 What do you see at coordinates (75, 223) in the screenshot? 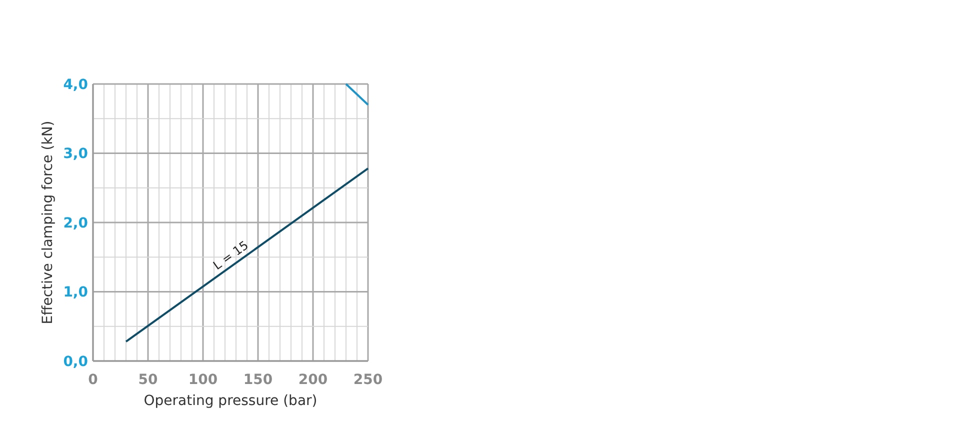
I see `y-tick-label: 2,0` at bounding box center [75, 223].